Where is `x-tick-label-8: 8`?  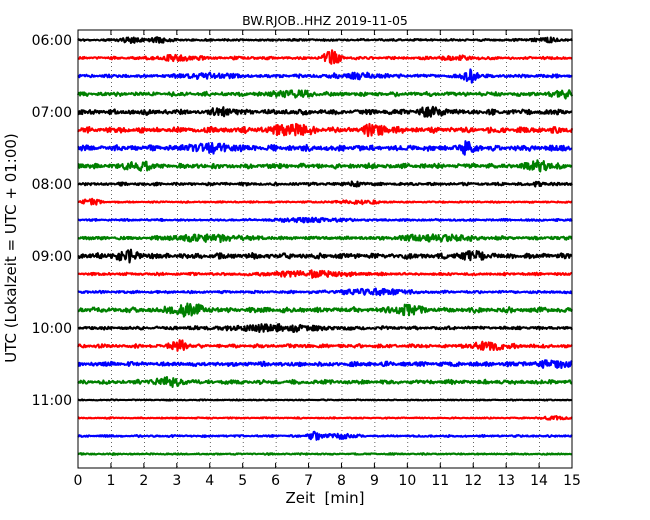 x-tick-label-8: 8 is located at coordinates (341, 481).